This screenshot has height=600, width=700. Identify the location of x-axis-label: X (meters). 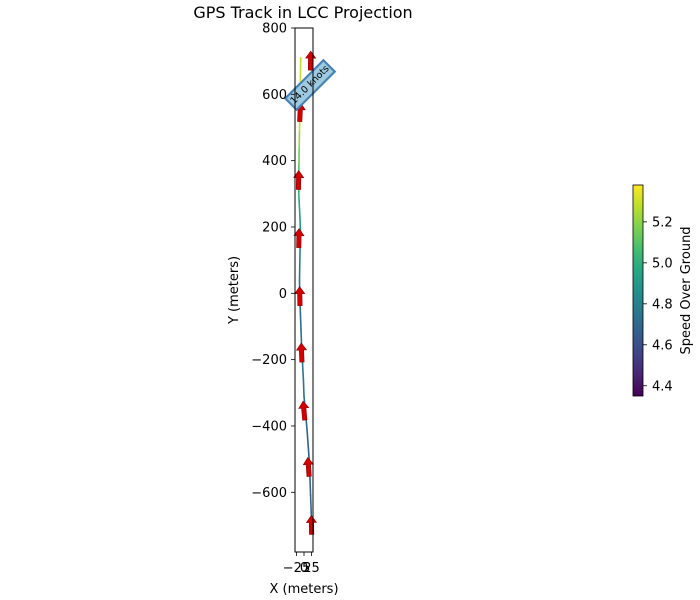
(303, 589).